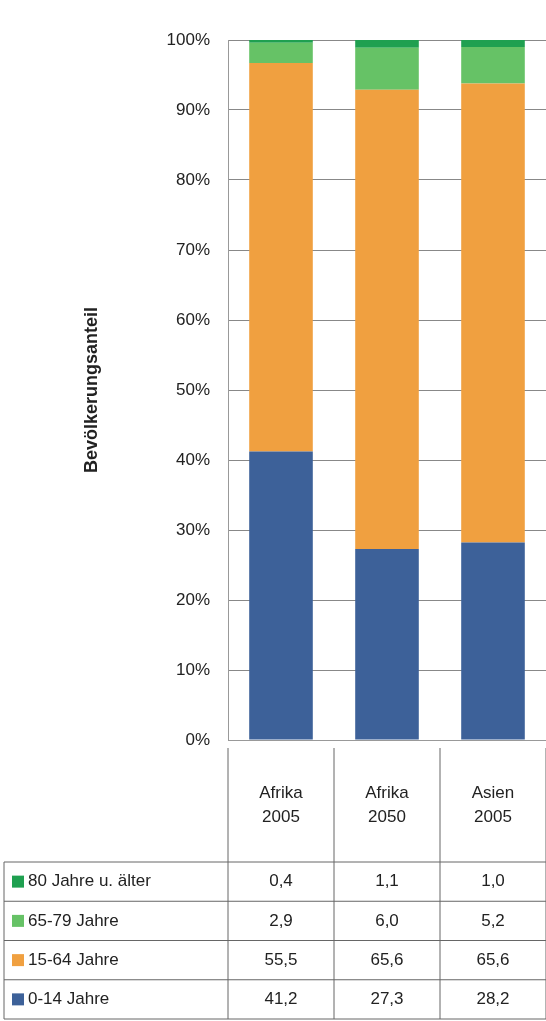 The height and width of the screenshot is (1021, 546). I want to click on data-label: 55,5, so click(281, 959).